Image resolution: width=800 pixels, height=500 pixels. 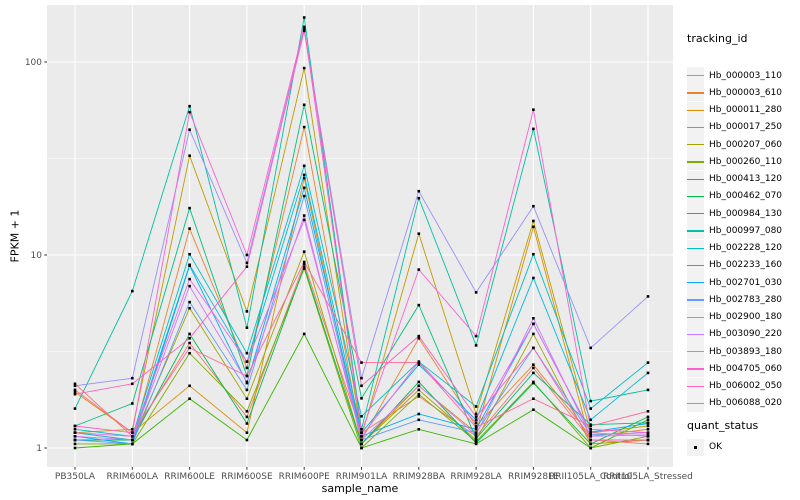 What do you see at coordinates (360, 488) in the screenshot?
I see `x-axis-title: sample_name` at bounding box center [360, 488].